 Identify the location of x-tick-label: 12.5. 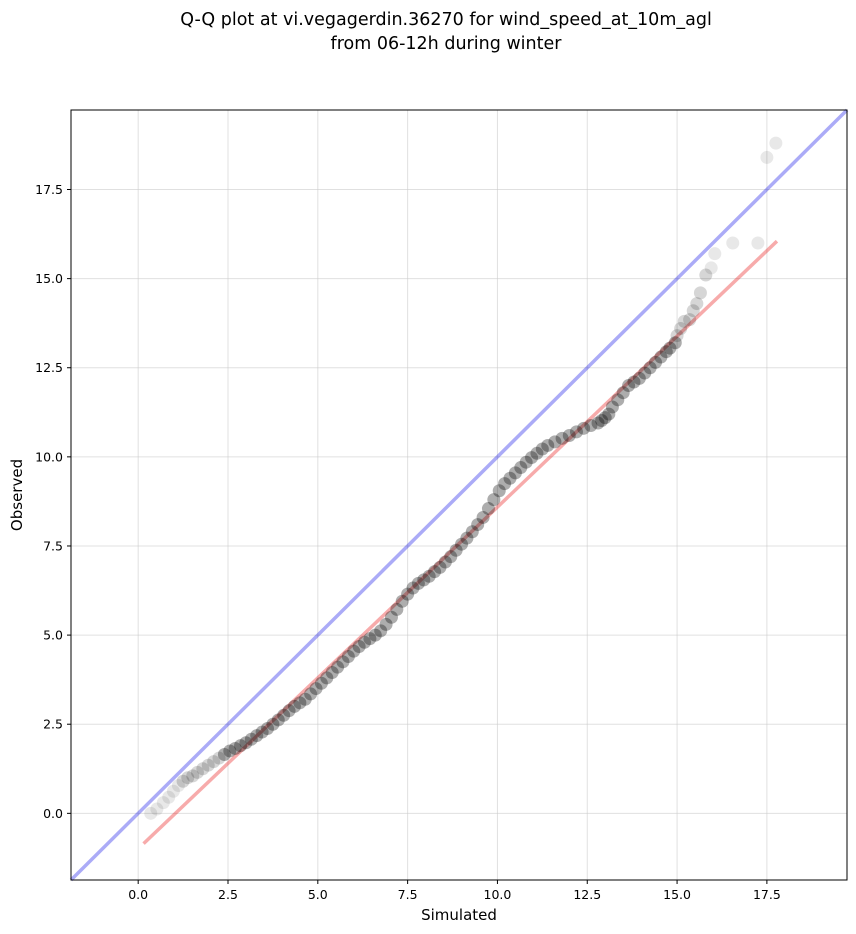
(587, 894).